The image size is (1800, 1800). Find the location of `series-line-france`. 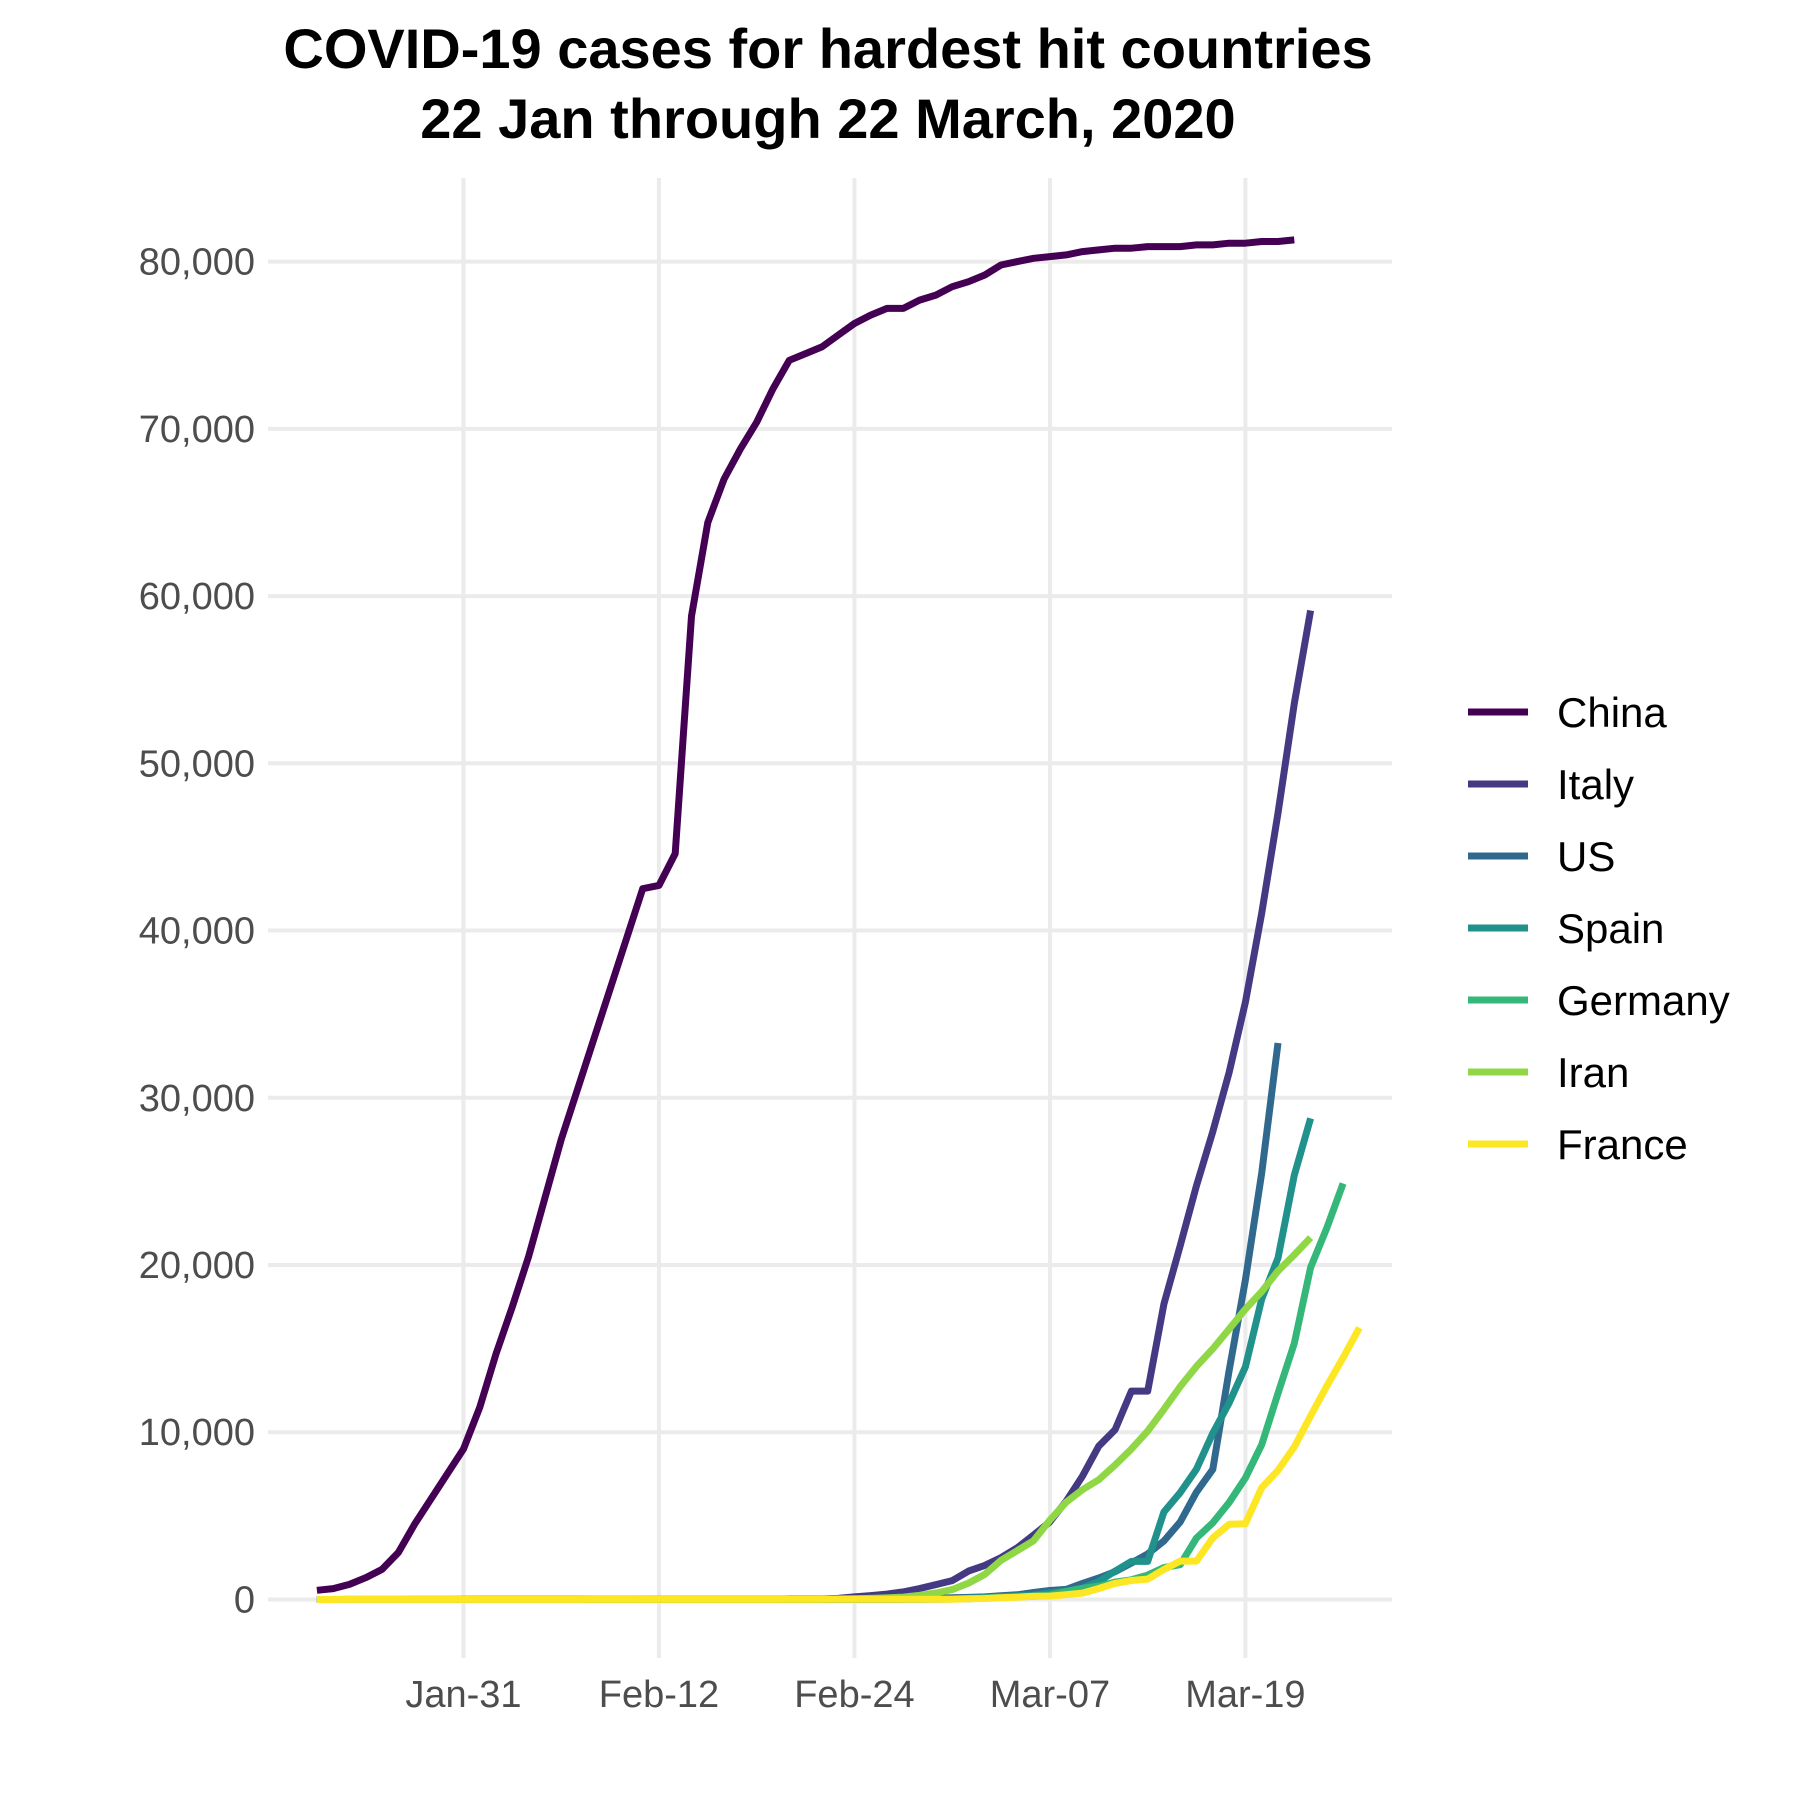

series-line-france is located at coordinates (839, 1464).